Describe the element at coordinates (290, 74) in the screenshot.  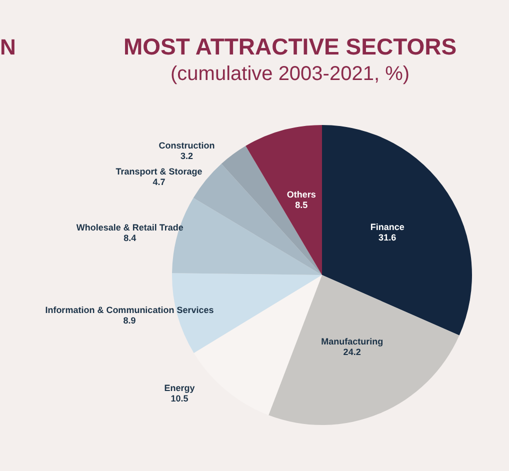
I see `chart-subtitle: (cumulative 2003-2021, %)` at that location.